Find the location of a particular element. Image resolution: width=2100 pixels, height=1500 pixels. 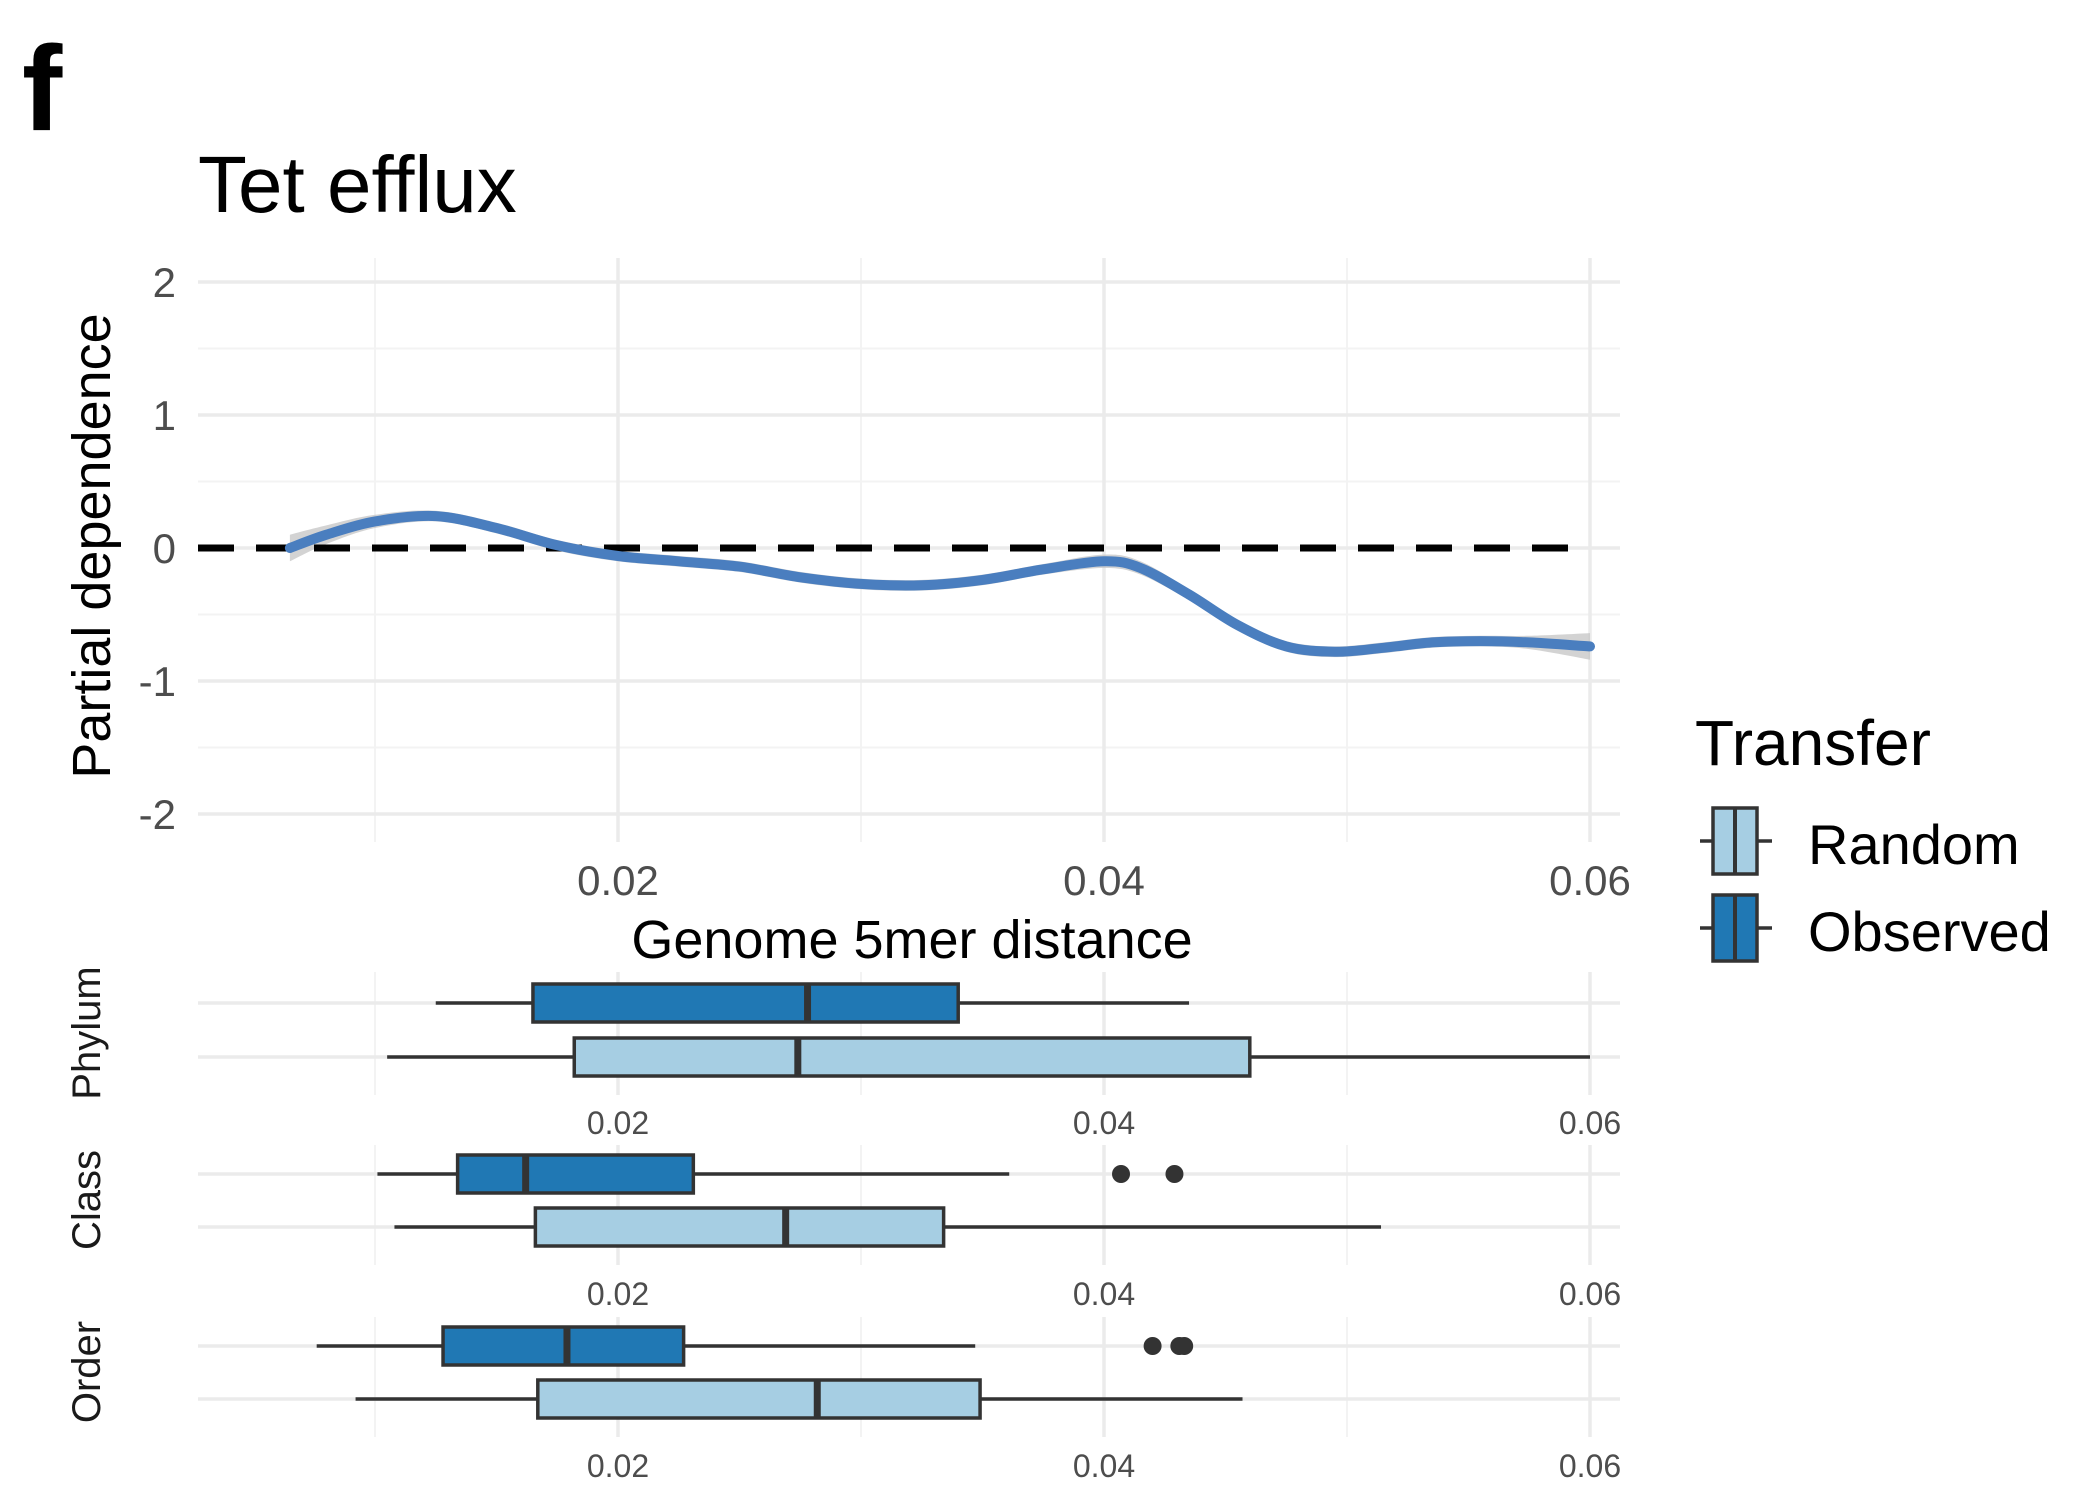

legend-key-random is located at coordinates (1736, 841).